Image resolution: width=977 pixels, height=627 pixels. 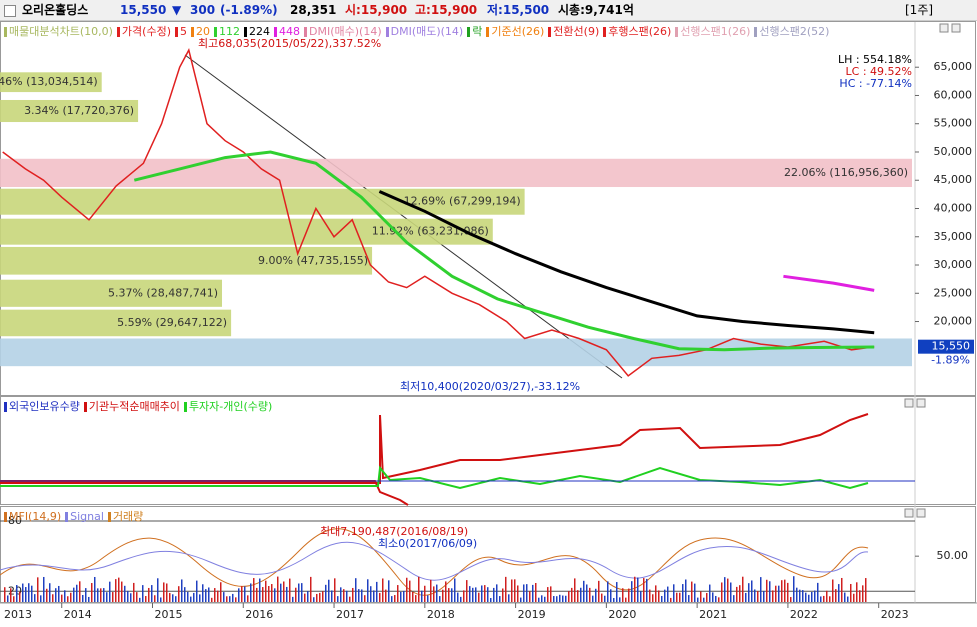 I want to click on legend-item: 후행스팬(26), so click(x=637, y=32).